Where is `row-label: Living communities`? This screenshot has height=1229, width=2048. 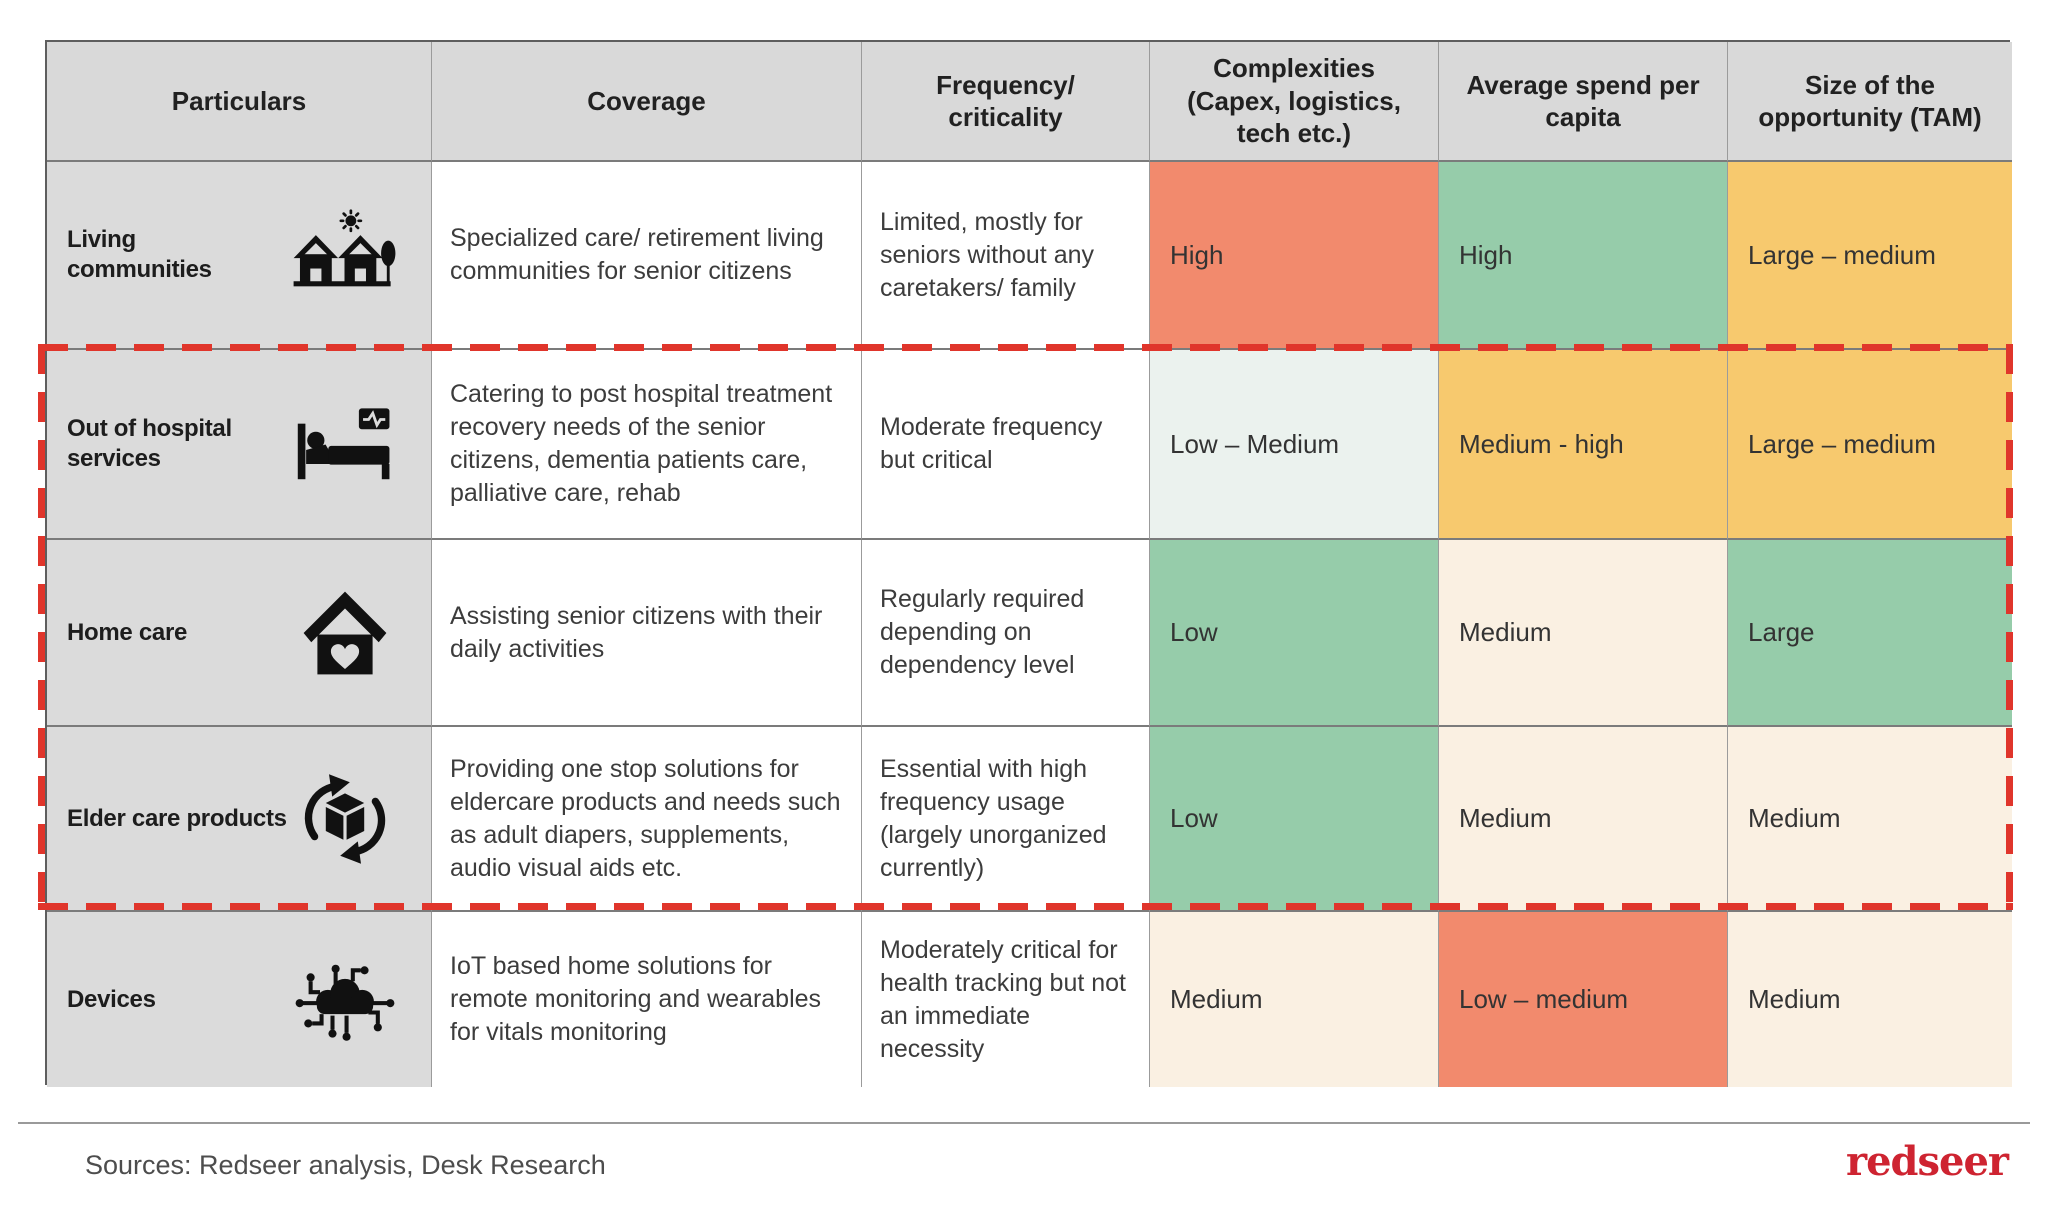 row-label: Living communities is located at coordinates (139, 254).